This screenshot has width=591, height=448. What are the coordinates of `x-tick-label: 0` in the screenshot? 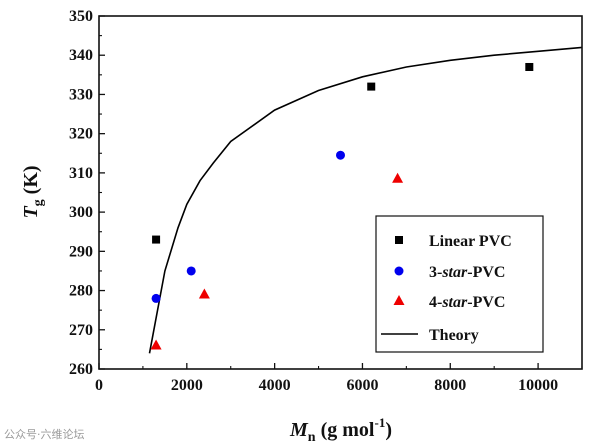 It's located at (99, 385).